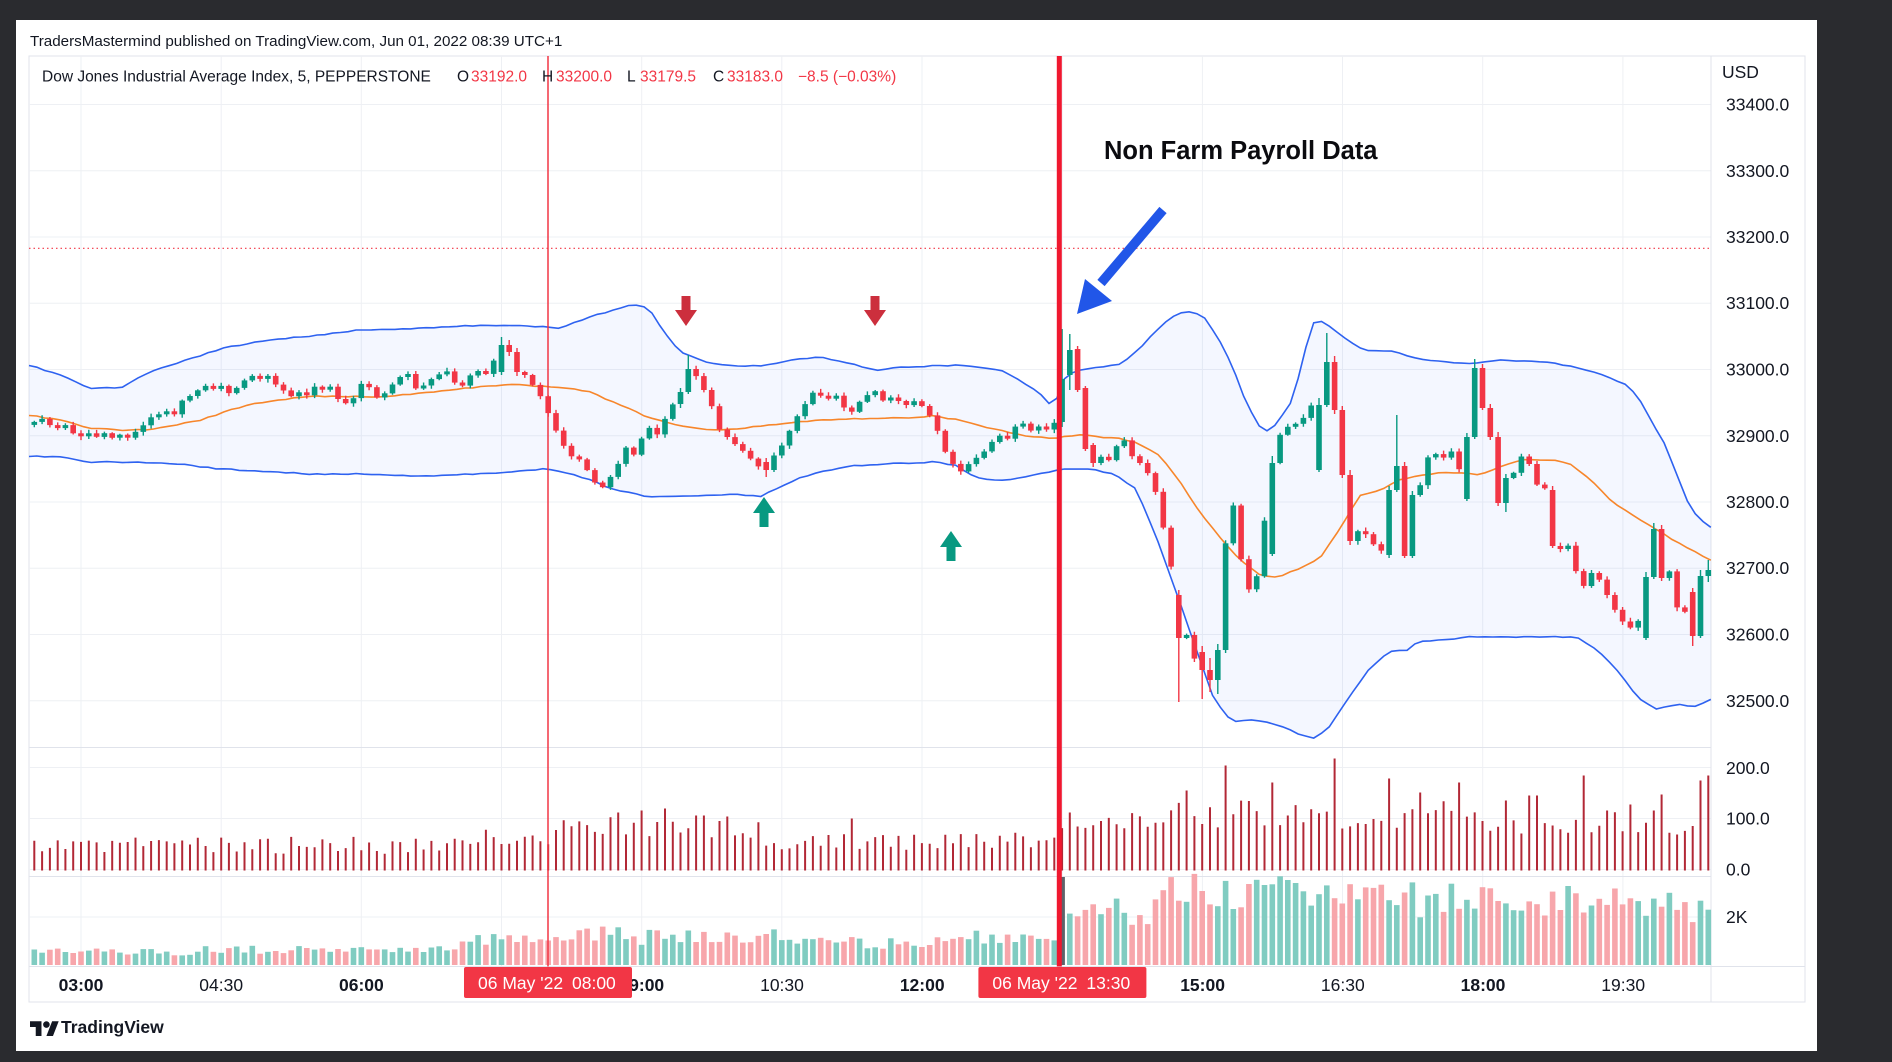 The image size is (1892, 1062). I want to click on svg-text: 32500.0, so click(1758, 701).